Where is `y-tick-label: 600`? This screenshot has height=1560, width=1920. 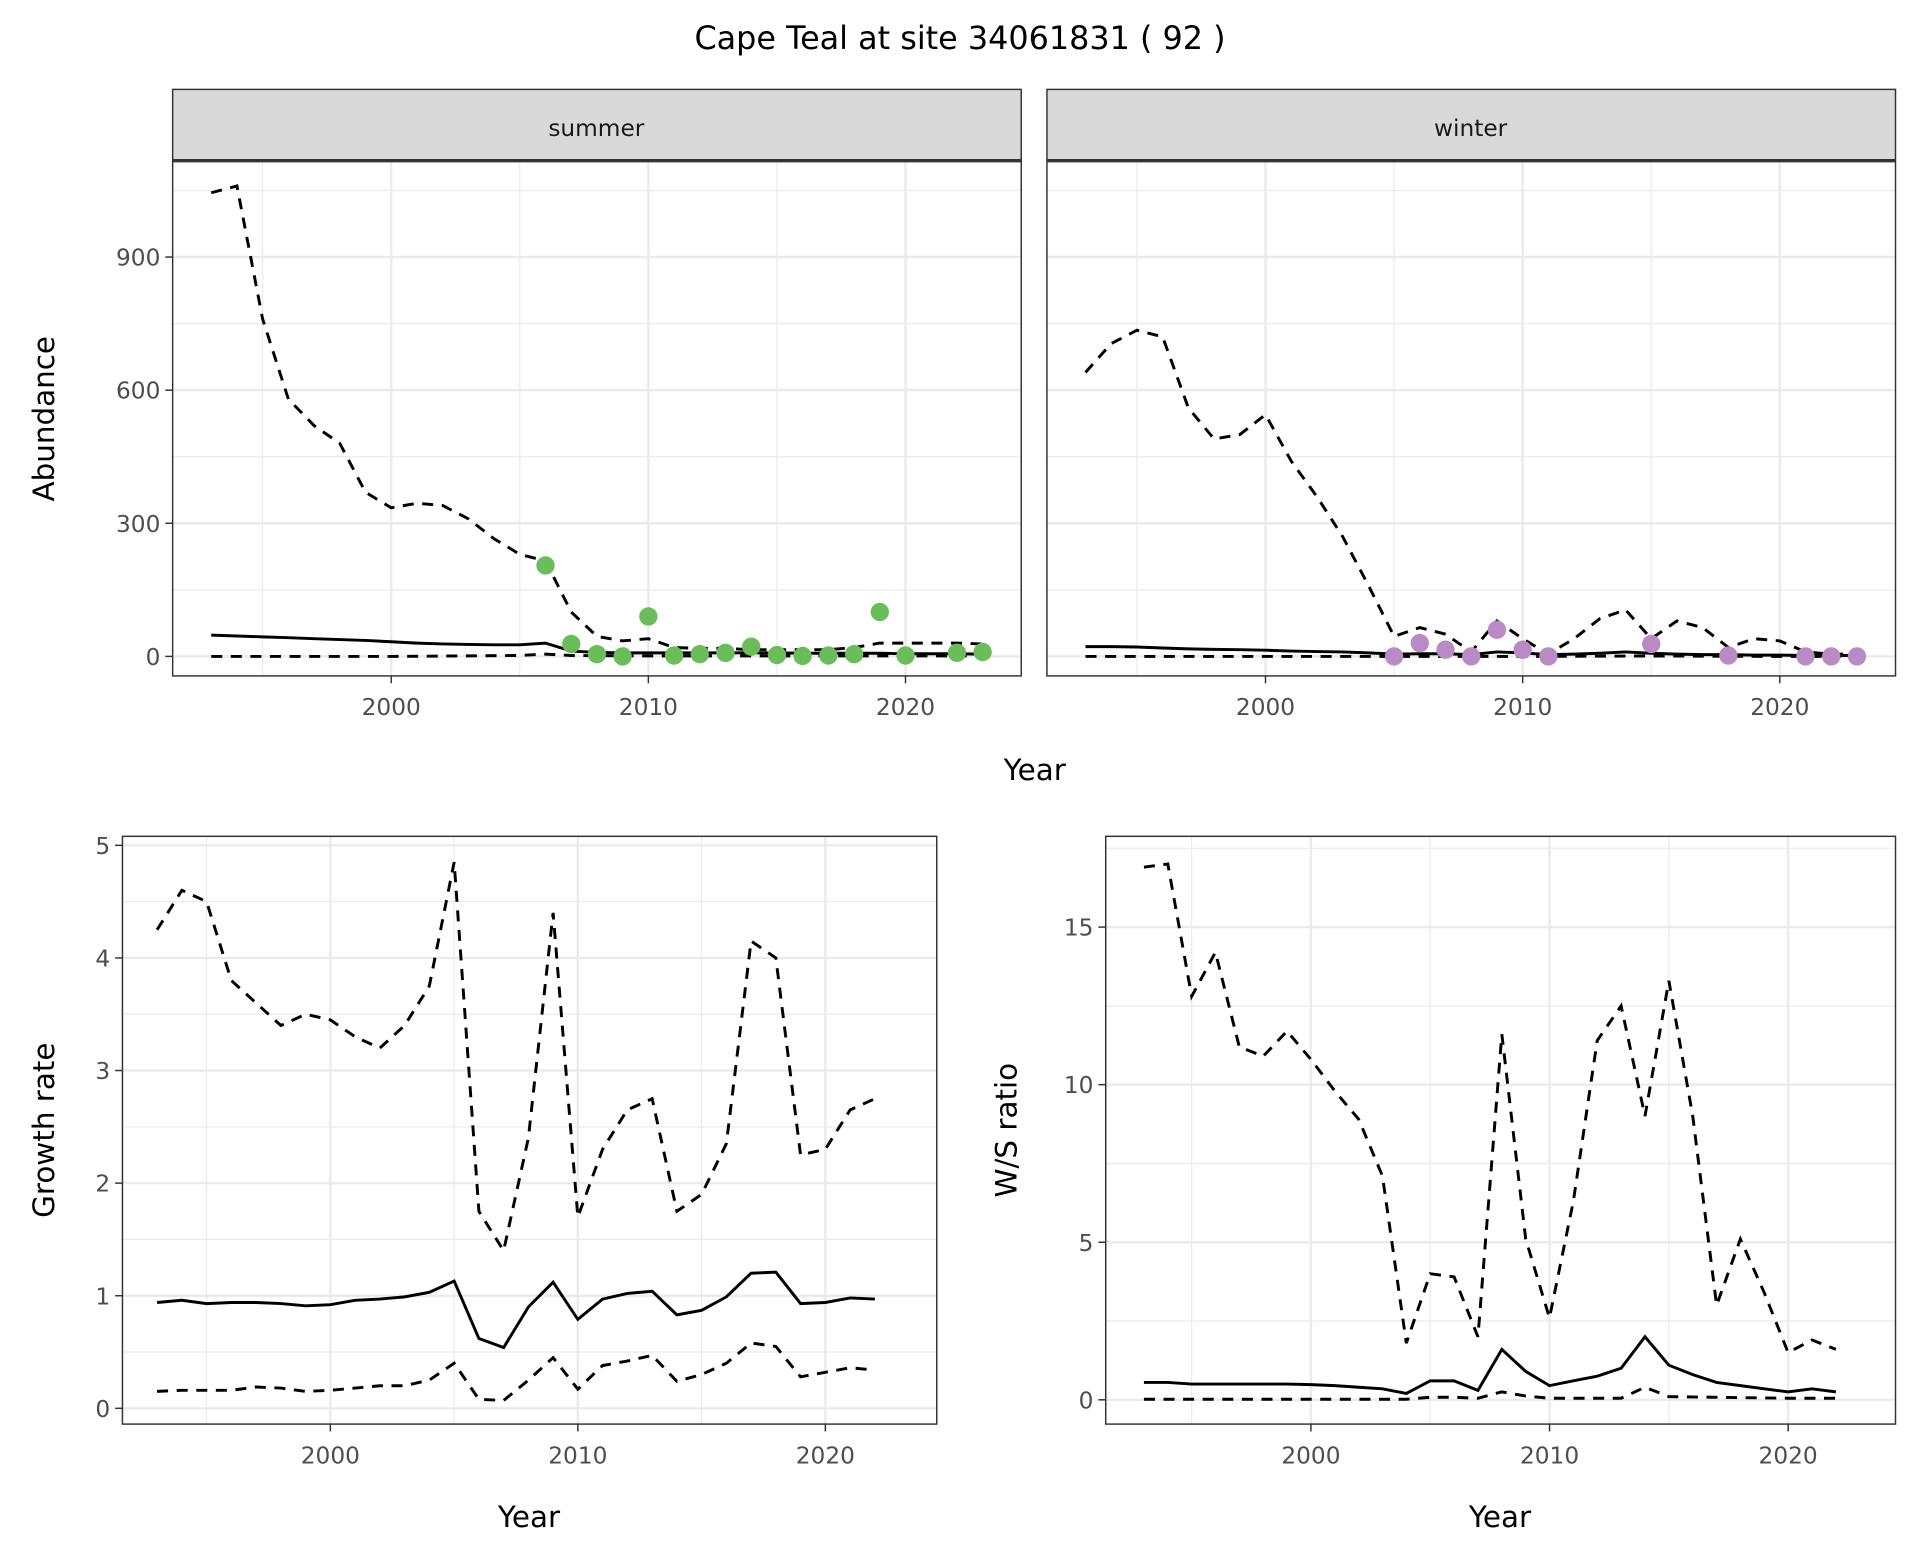 y-tick-label: 600 is located at coordinates (138, 391).